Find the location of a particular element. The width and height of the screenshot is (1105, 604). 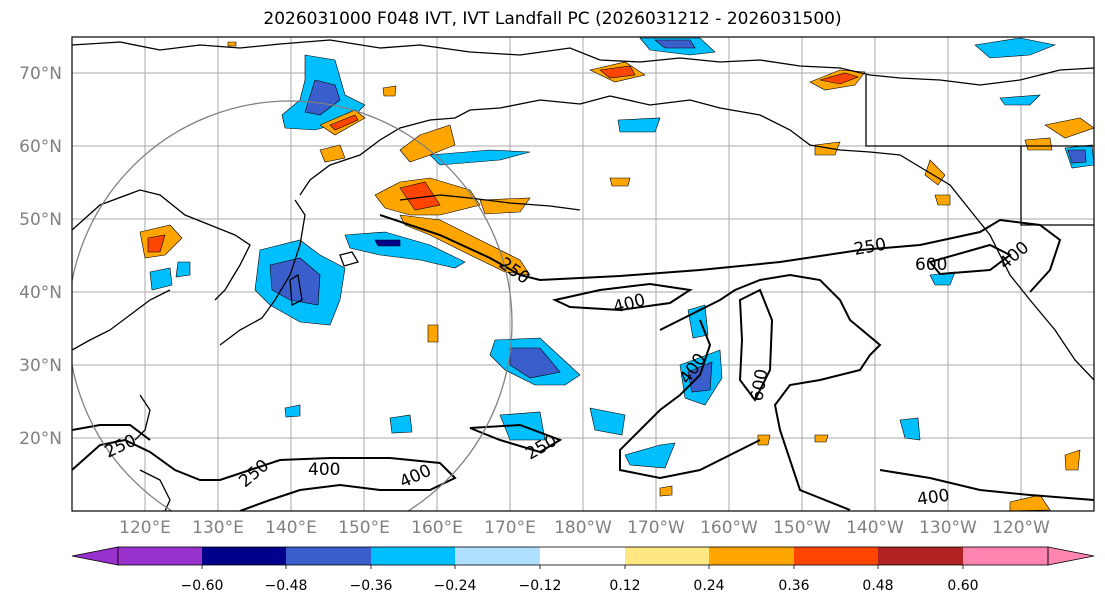

lon-label: 130°W is located at coordinates (948, 528).